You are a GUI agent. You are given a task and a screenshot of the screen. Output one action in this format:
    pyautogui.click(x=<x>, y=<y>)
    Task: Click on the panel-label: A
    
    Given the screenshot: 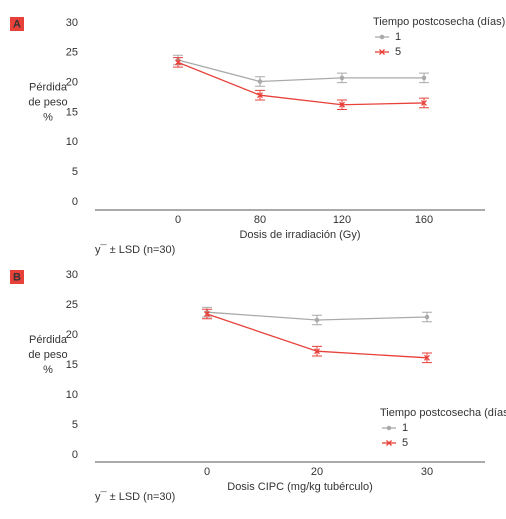 What is the action you would take?
    pyautogui.click(x=17, y=24)
    